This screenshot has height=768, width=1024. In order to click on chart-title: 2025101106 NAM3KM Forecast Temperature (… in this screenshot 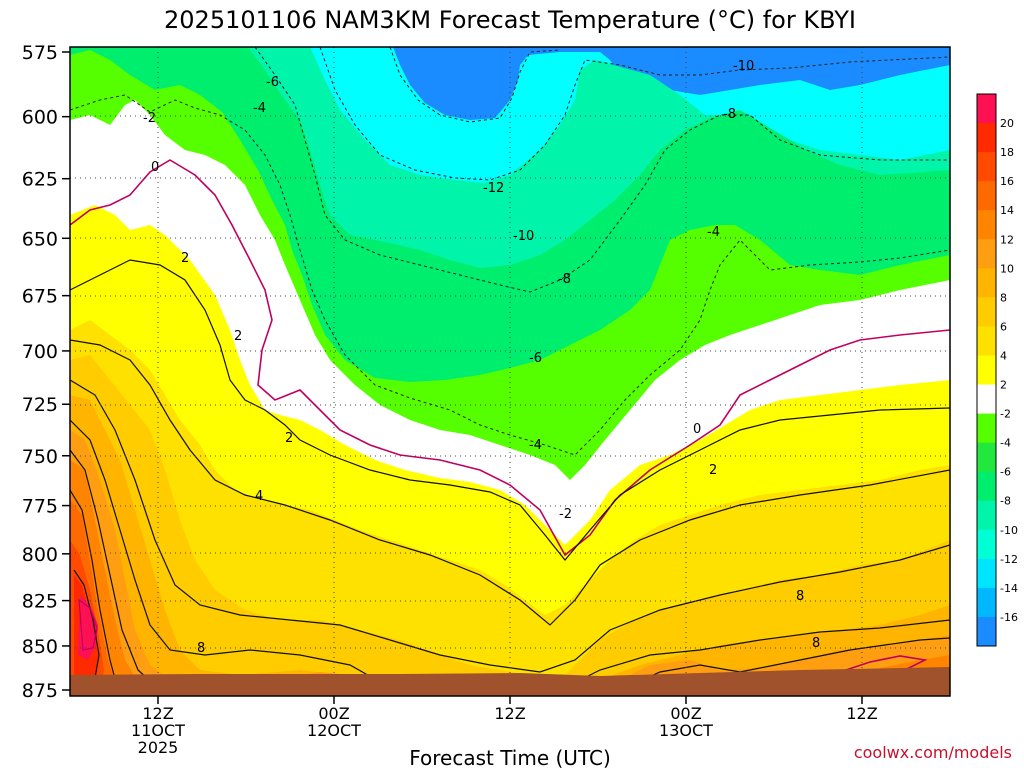, I will do `click(510, 20)`.